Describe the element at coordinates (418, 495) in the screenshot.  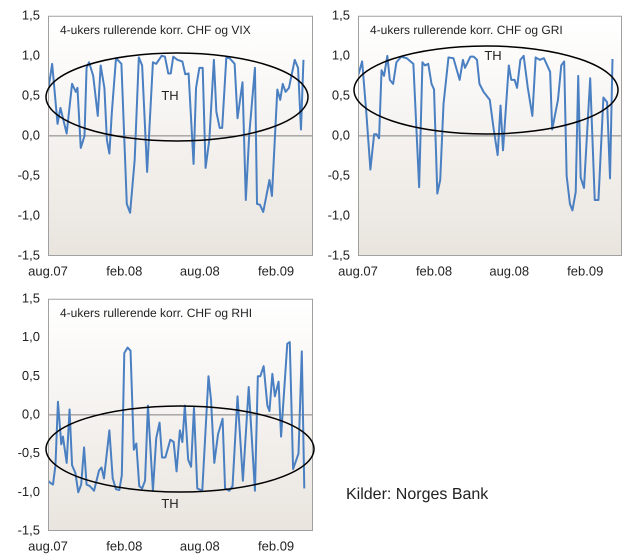
I see `text: Kilder: Norges Bank` at that location.